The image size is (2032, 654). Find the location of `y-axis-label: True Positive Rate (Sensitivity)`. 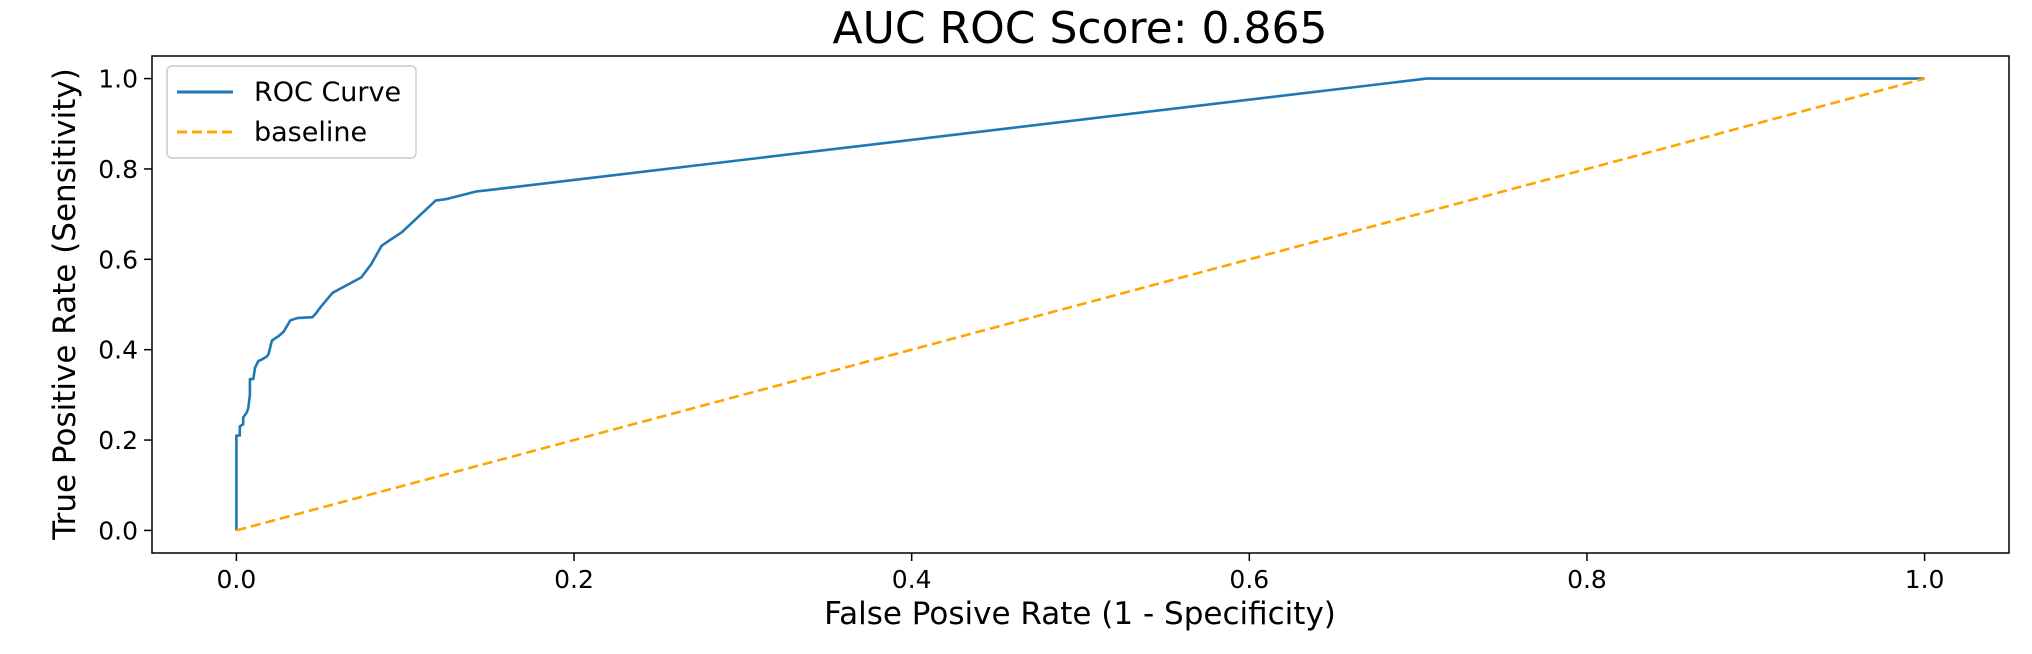

y-axis-label: True Positive Rate (Sensitivity) is located at coordinates (65, 304).